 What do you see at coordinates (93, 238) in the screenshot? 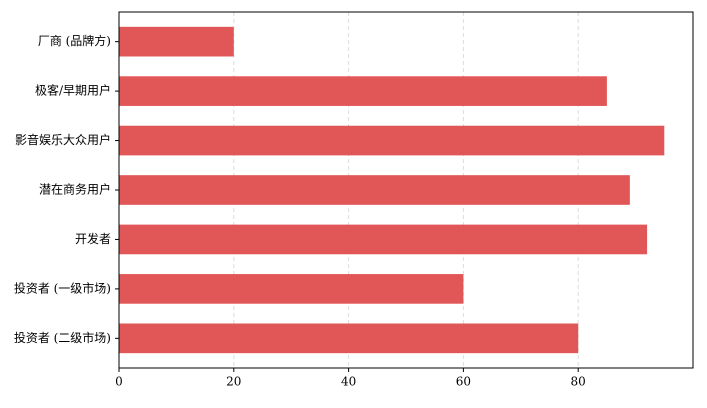
I see `y-tick-label: 开发者` at bounding box center [93, 238].